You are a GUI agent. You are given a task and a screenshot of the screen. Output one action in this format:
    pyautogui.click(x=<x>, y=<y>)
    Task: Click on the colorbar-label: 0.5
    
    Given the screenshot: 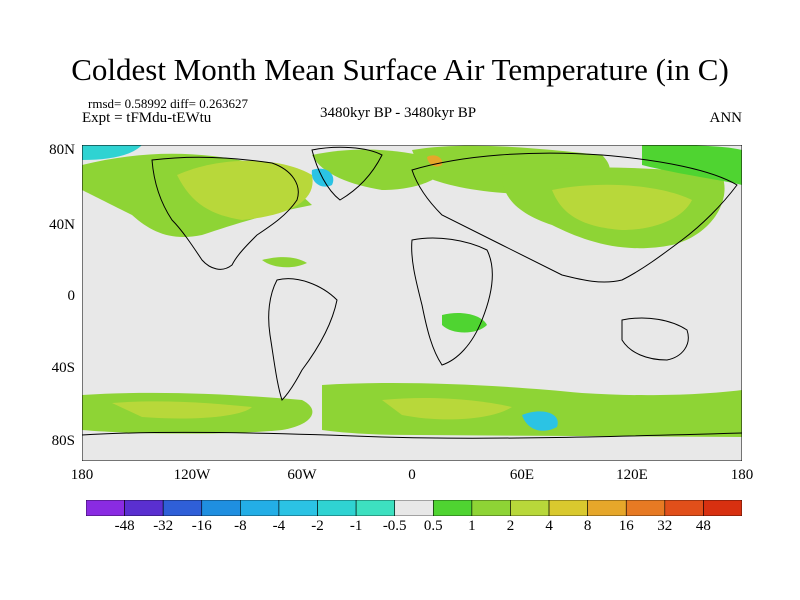 What is the action you would take?
    pyautogui.click(x=433, y=526)
    